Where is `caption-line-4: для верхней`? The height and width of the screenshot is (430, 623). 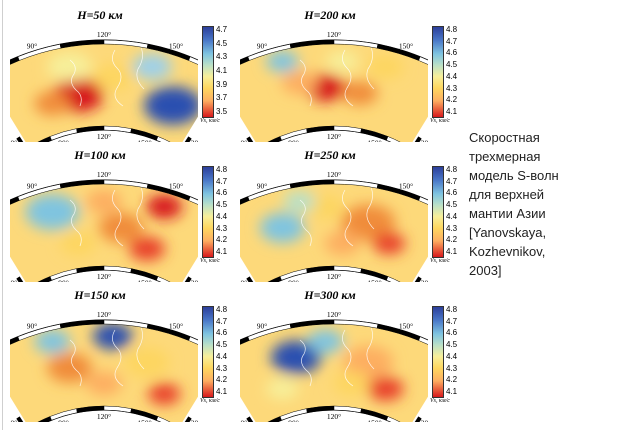 caption-line-4: для верхней is located at coordinates (507, 194).